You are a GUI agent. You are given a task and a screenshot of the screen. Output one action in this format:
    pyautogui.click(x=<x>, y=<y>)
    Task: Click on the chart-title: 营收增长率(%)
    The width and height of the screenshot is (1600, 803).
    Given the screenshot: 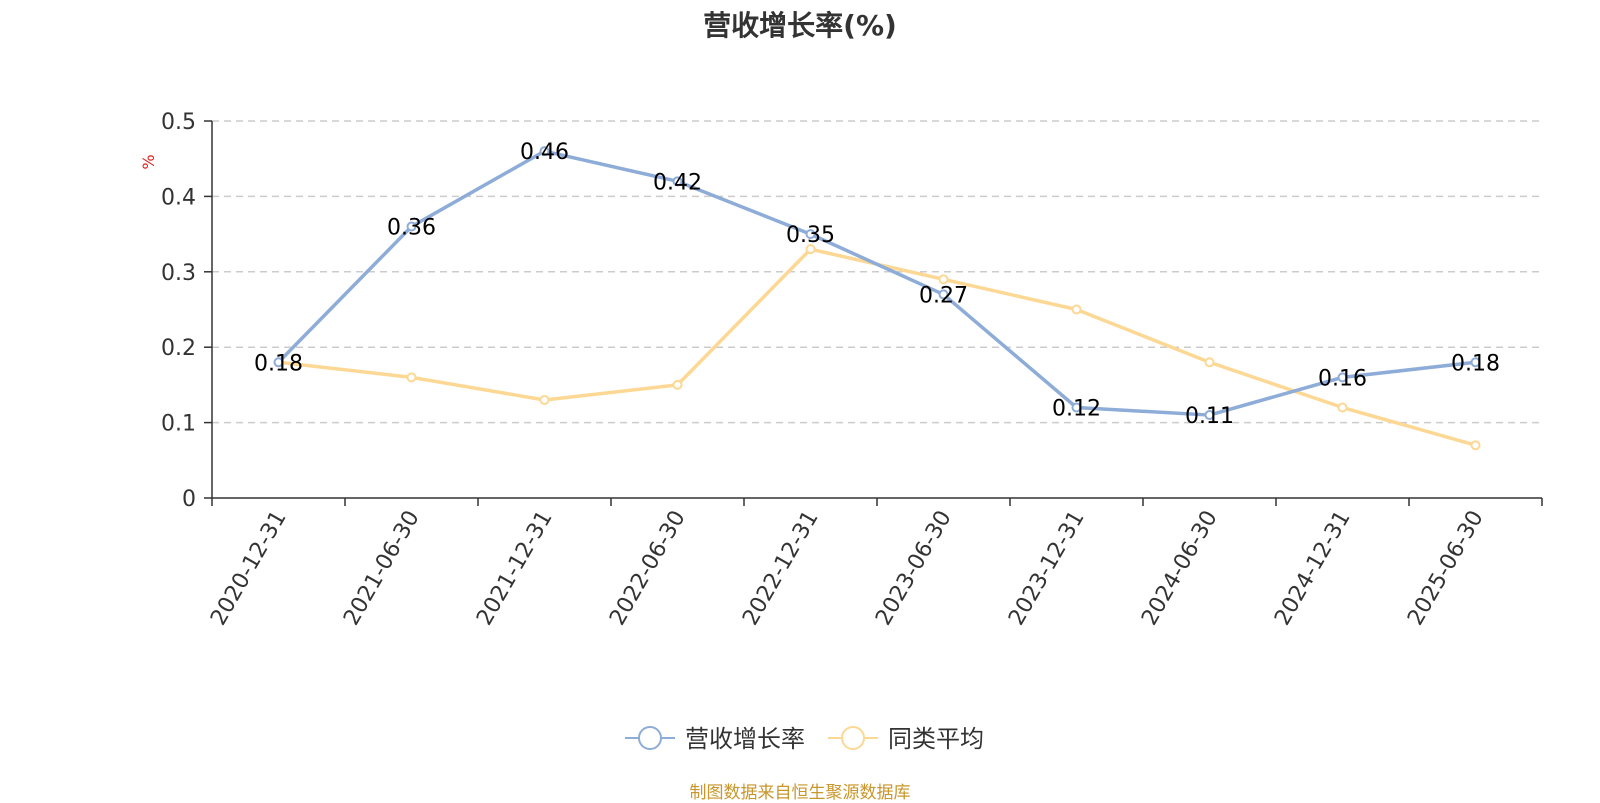 What is the action you would take?
    pyautogui.click(x=800, y=25)
    